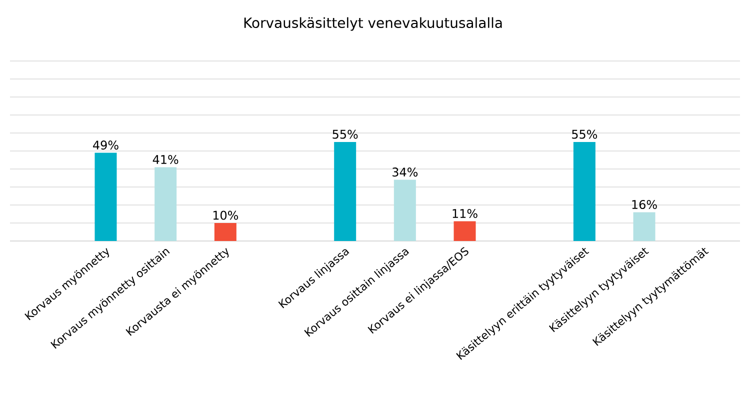  Describe the element at coordinates (165, 159) in the screenshot. I see `data-label: 41%` at that location.